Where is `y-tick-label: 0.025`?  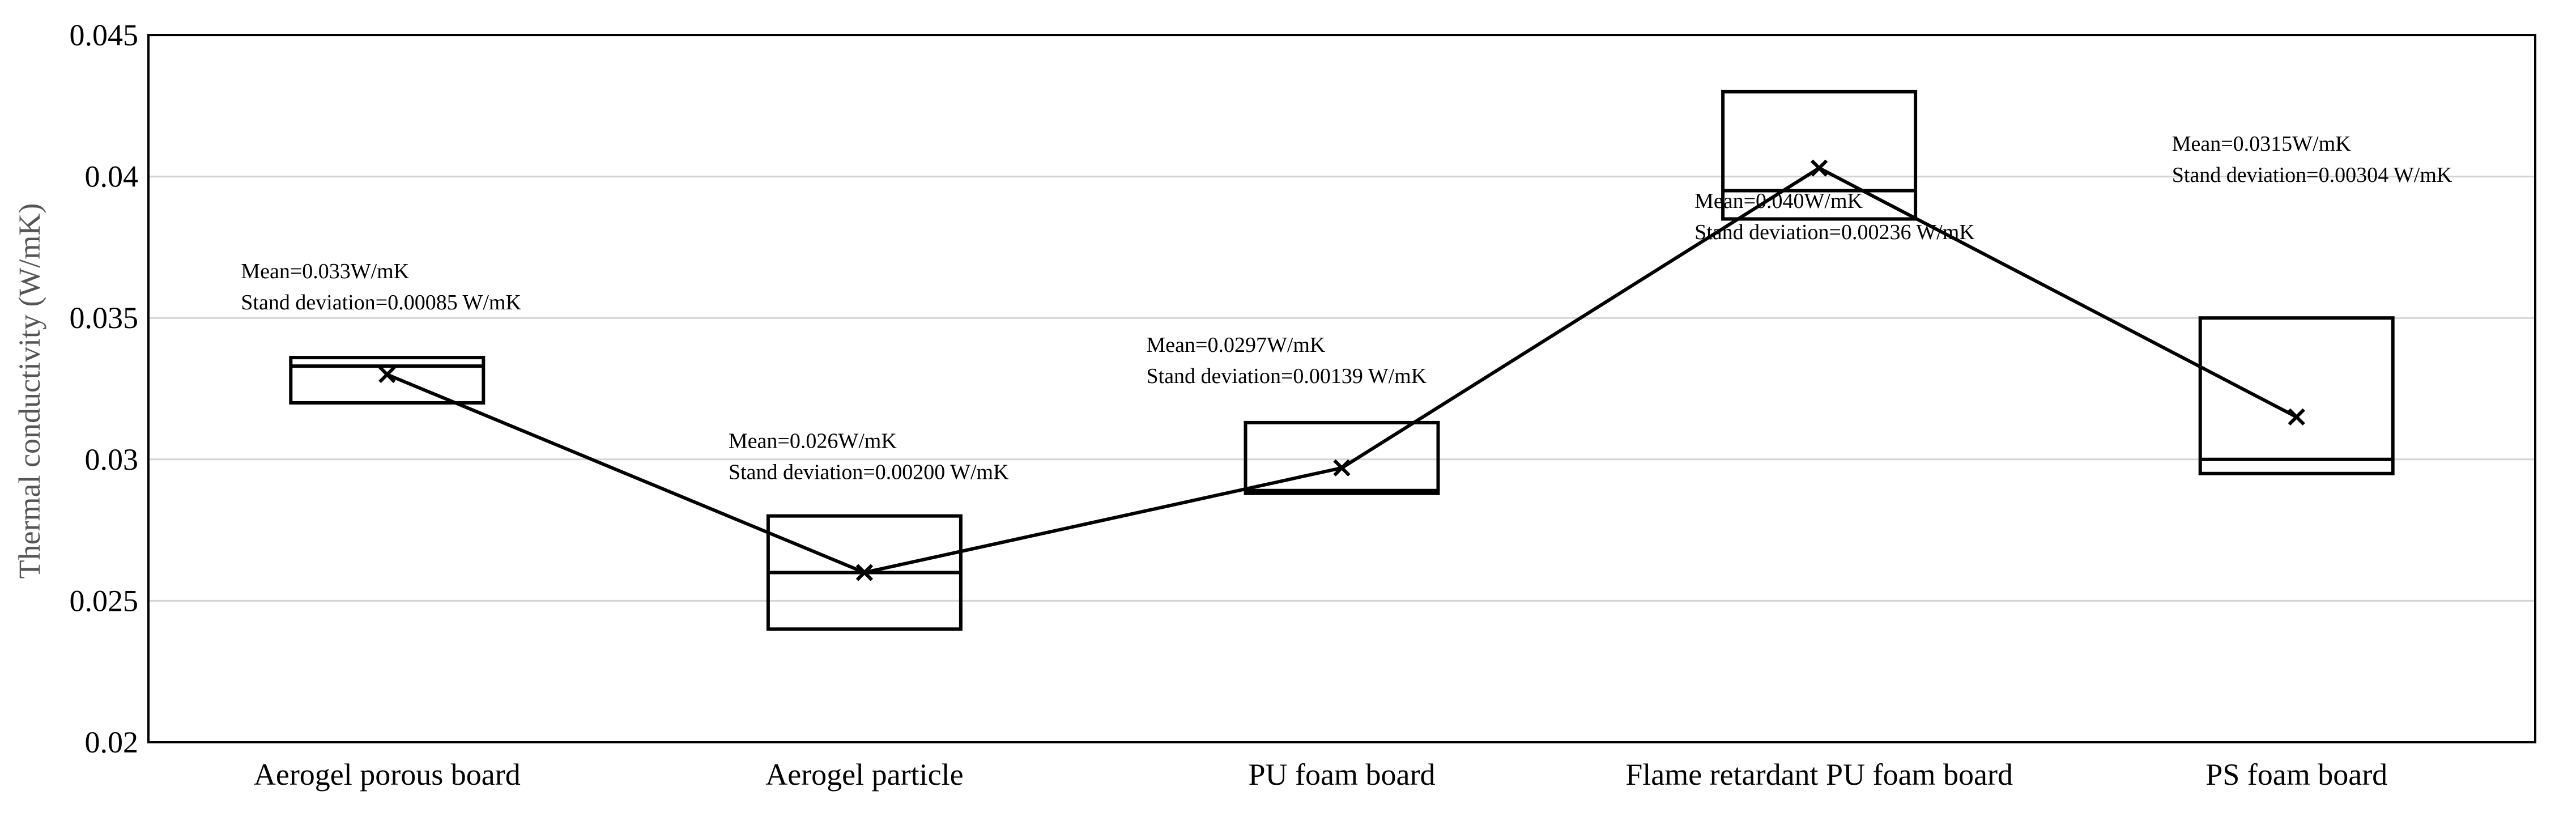
y-tick-label: 0.025 is located at coordinates (105, 601).